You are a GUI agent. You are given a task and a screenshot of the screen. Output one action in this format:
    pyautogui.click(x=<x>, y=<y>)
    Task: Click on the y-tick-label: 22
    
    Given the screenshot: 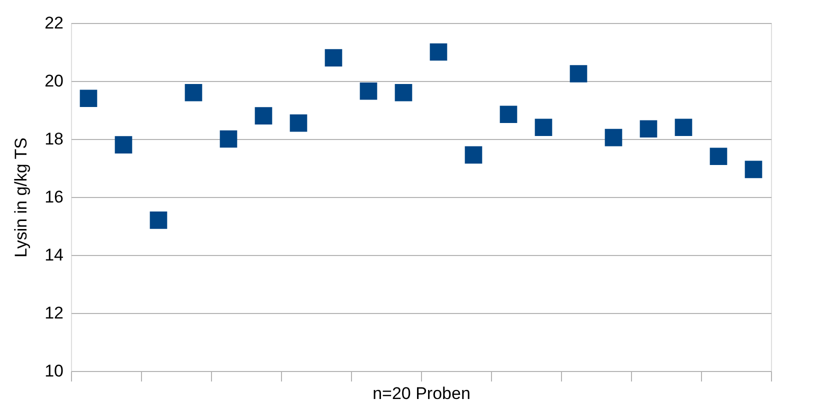 What is the action you would take?
    pyautogui.click(x=54, y=23)
    